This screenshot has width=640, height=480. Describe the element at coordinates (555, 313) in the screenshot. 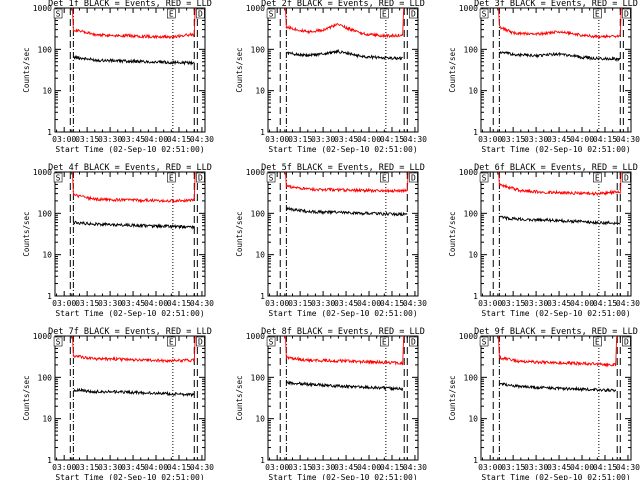

I see `x-axis-label: Start Time (02-Sep-10 02:51:00)` at that location.